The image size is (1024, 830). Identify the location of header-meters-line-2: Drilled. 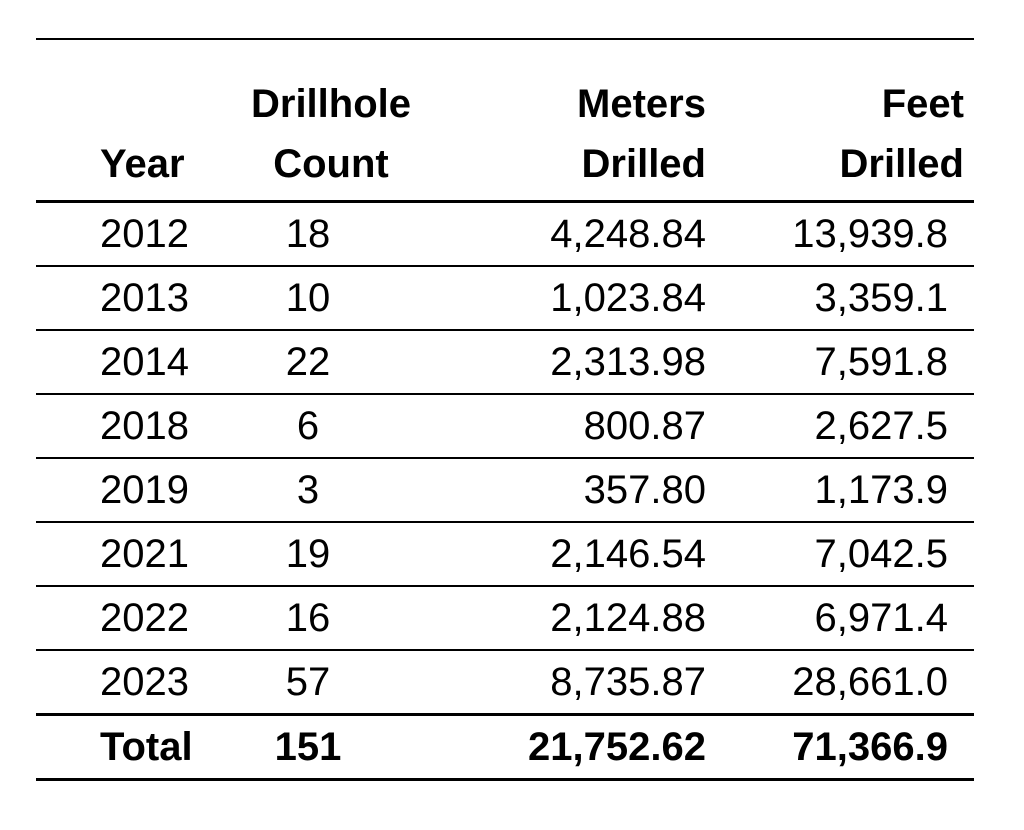
(643, 164).